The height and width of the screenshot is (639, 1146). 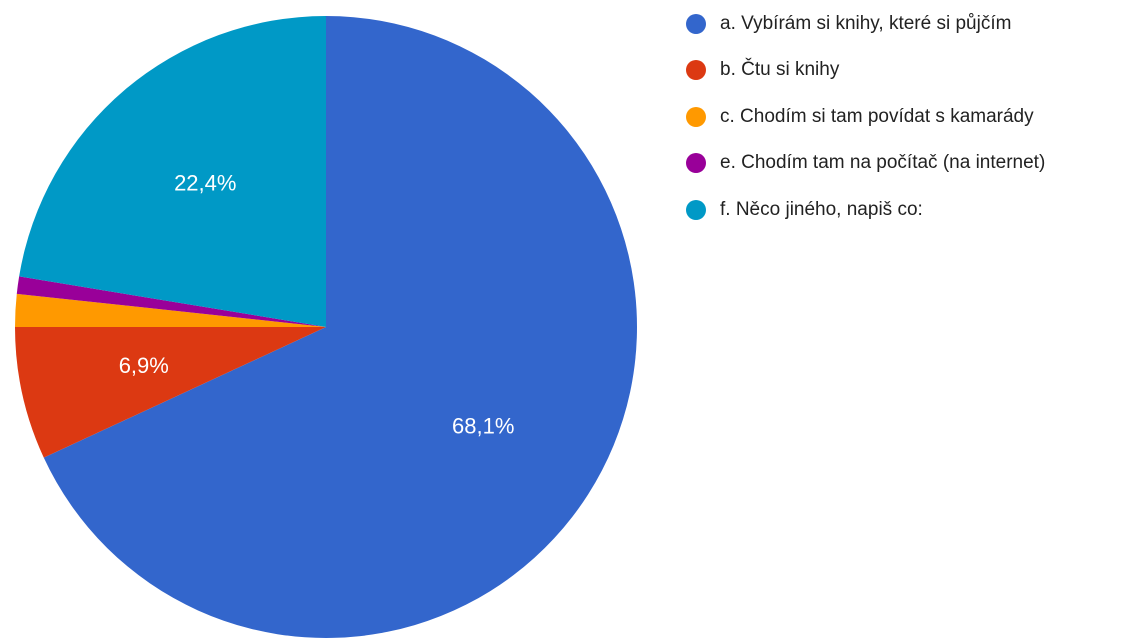 I want to click on legend-label: a. Vybírám si knihy, které si půjčím, so click(x=866, y=23).